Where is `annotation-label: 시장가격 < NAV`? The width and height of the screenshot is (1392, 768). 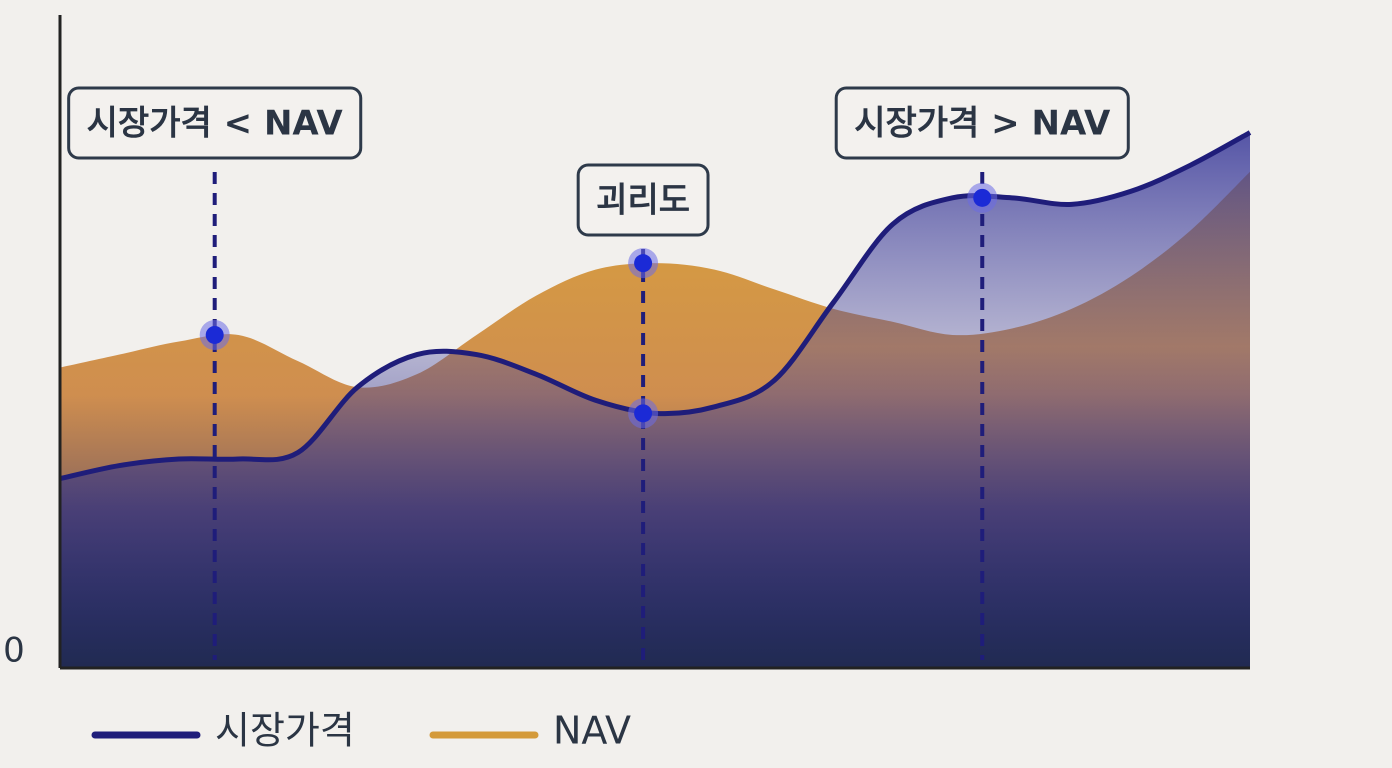
annotation-label: 시장가격 < NAV is located at coordinates (215, 124).